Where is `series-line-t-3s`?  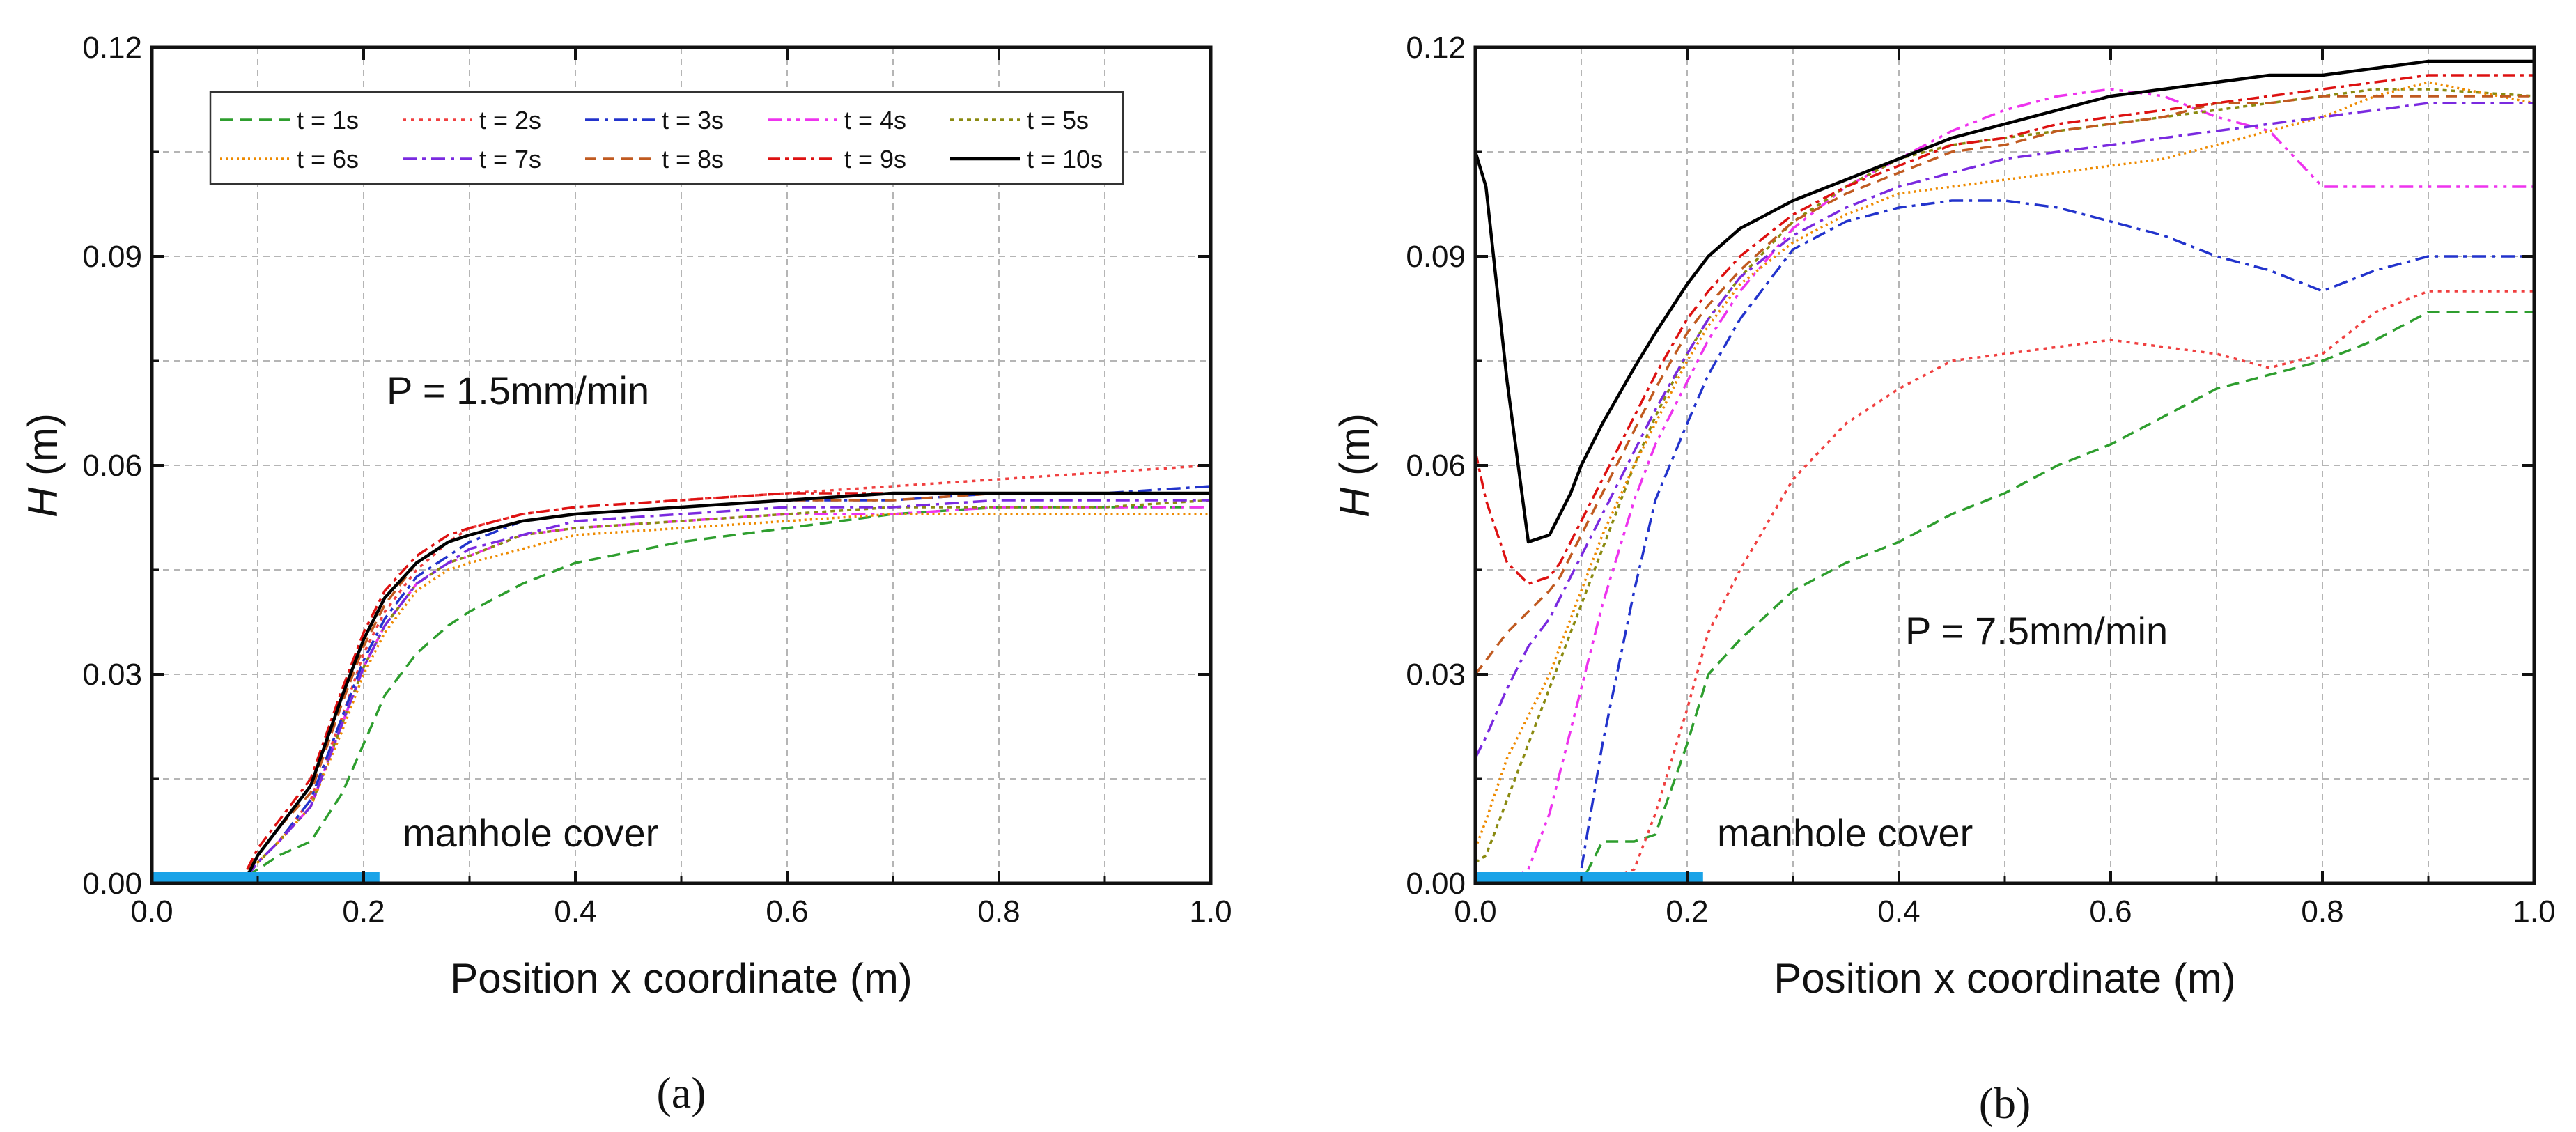 series-line-t-3s is located at coordinates (728, 681).